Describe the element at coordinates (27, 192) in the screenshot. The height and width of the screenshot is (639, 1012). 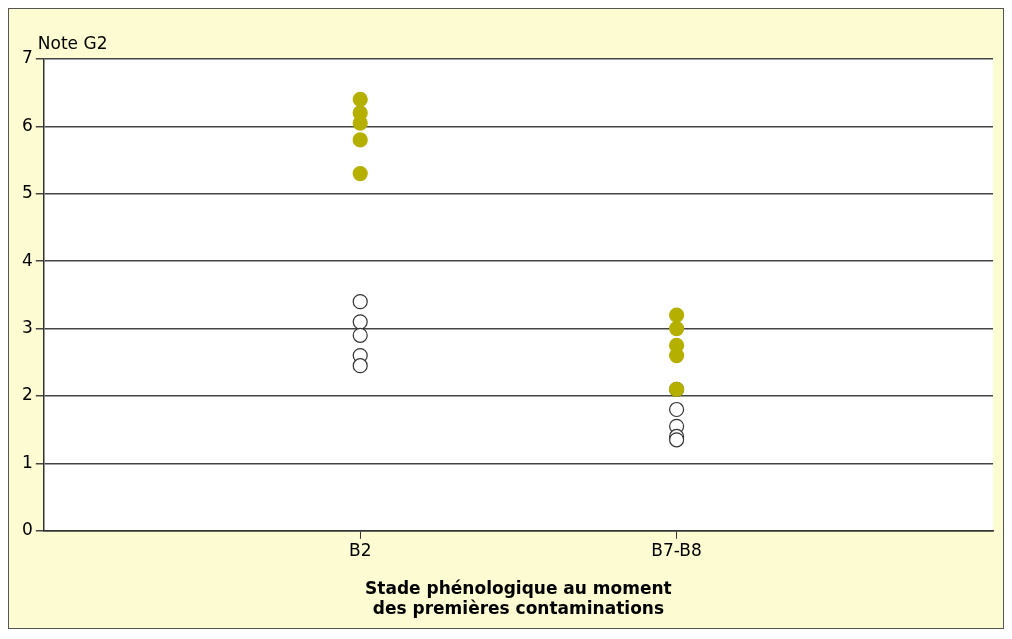
I see `y-tick-label: 5` at that location.